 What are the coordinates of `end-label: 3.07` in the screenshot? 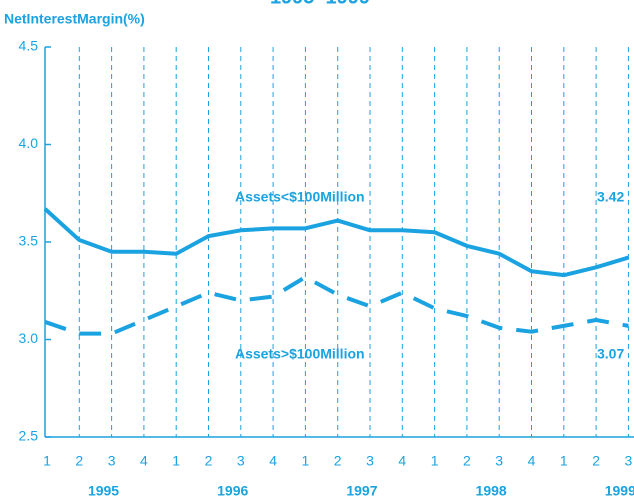 It's located at (610, 354).